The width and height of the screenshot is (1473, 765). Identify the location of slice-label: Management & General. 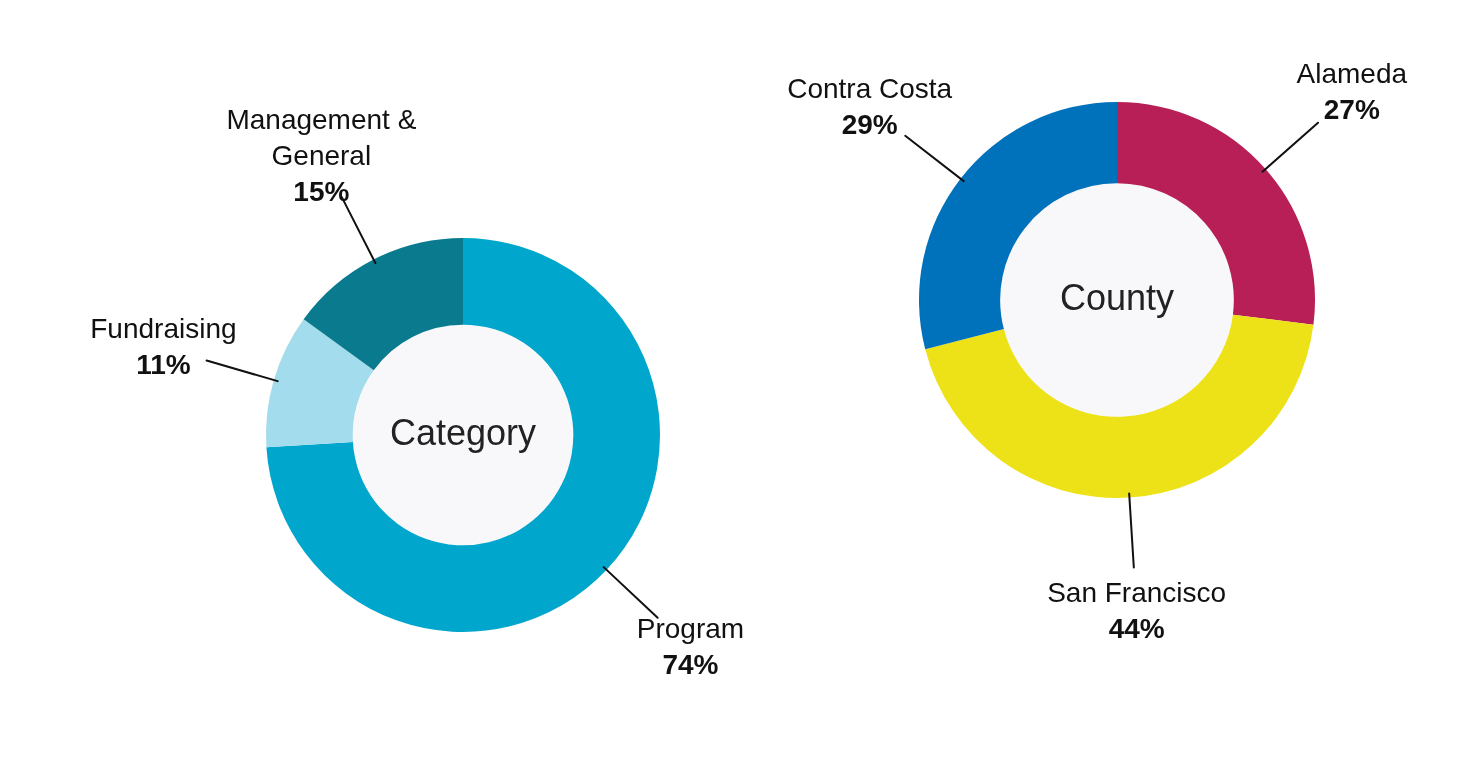
(321, 137).